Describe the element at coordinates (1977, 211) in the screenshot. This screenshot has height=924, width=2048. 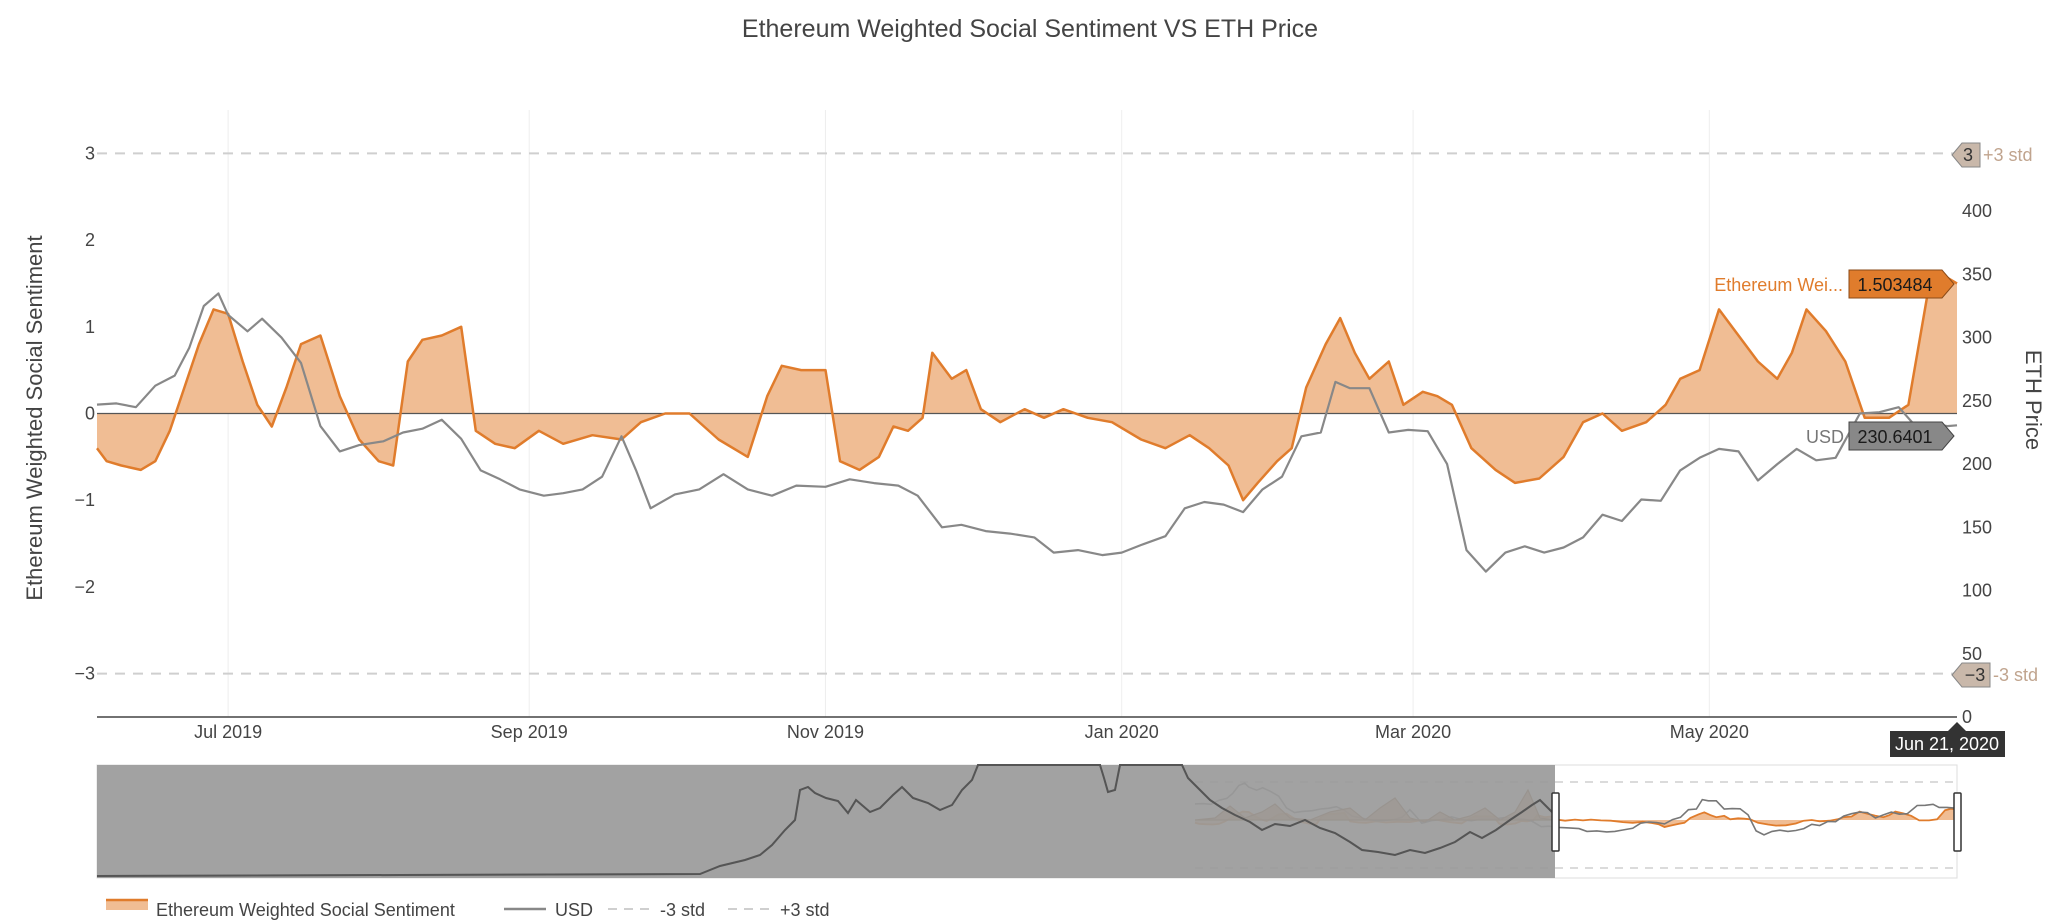
I see `y2-tick-label: 400` at that location.